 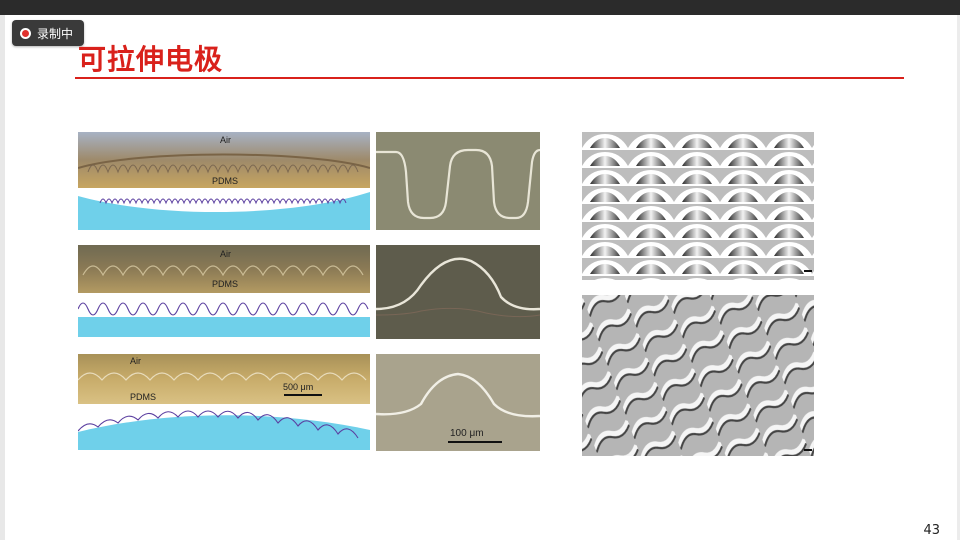 I want to click on title-underline, so click(x=489, y=78).